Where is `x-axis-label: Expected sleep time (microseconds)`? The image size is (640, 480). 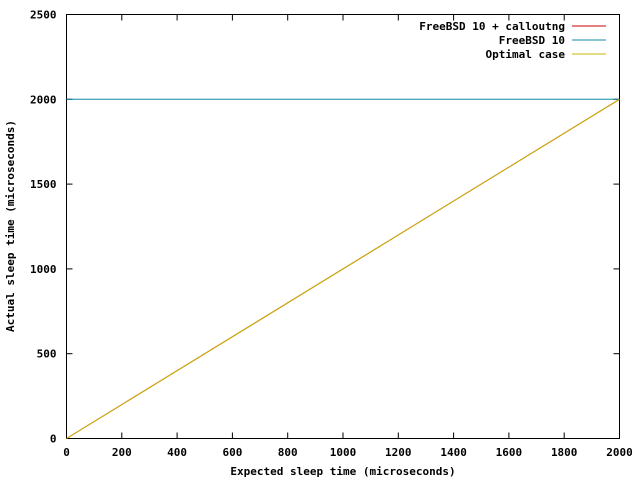 x-axis-label: Expected sleep time (microseconds) is located at coordinates (342, 471).